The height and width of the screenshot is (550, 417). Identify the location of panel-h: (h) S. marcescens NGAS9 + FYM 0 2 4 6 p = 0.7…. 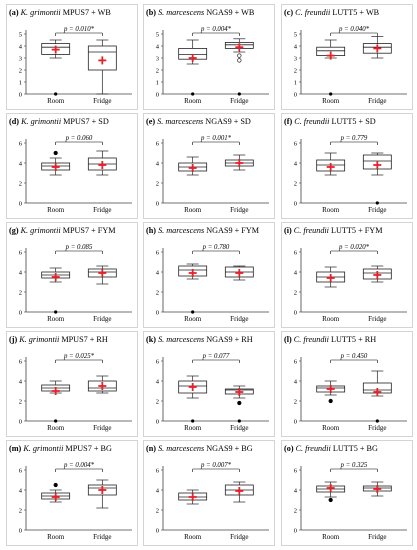
(209, 275).